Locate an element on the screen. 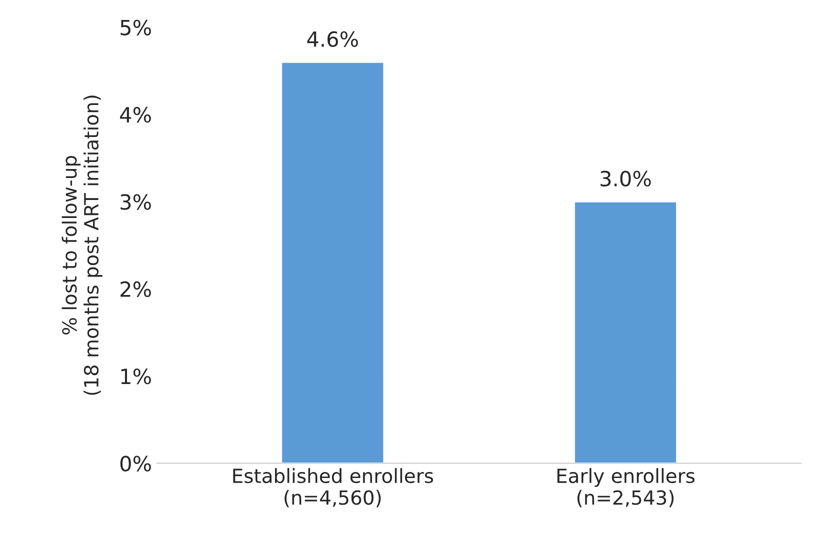 The image size is (826, 545). data-label: 4.6% is located at coordinates (332, 39).